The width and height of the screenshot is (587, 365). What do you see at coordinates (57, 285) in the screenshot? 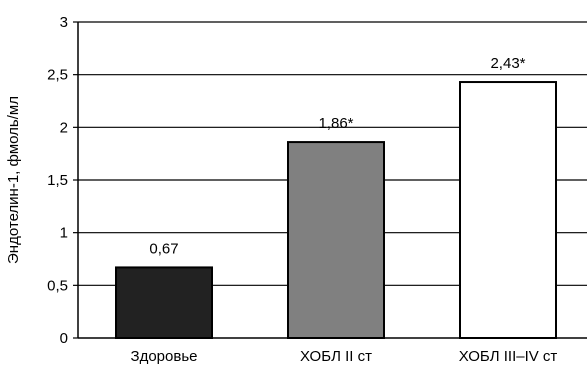
I see `y-tick-label: 0,5` at bounding box center [57, 285].